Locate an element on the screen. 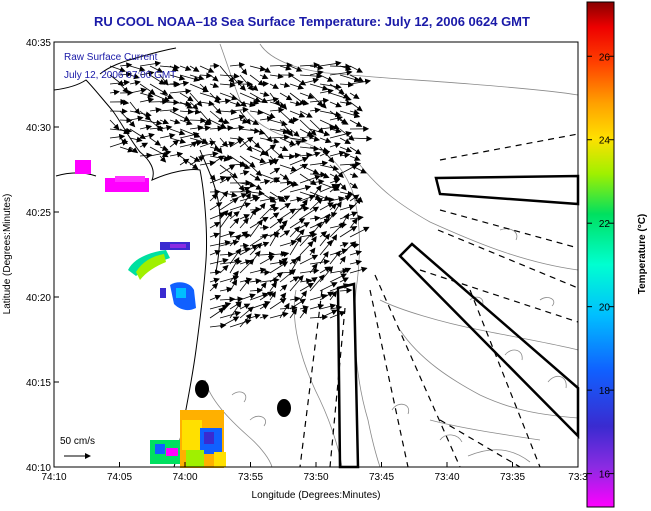  legend-line-1: Raw Surface Current is located at coordinates (111, 57).